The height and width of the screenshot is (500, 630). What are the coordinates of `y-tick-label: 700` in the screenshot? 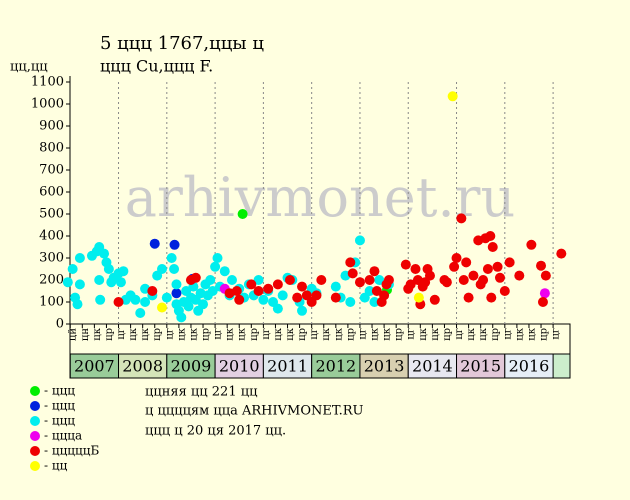 It's located at (51, 170).